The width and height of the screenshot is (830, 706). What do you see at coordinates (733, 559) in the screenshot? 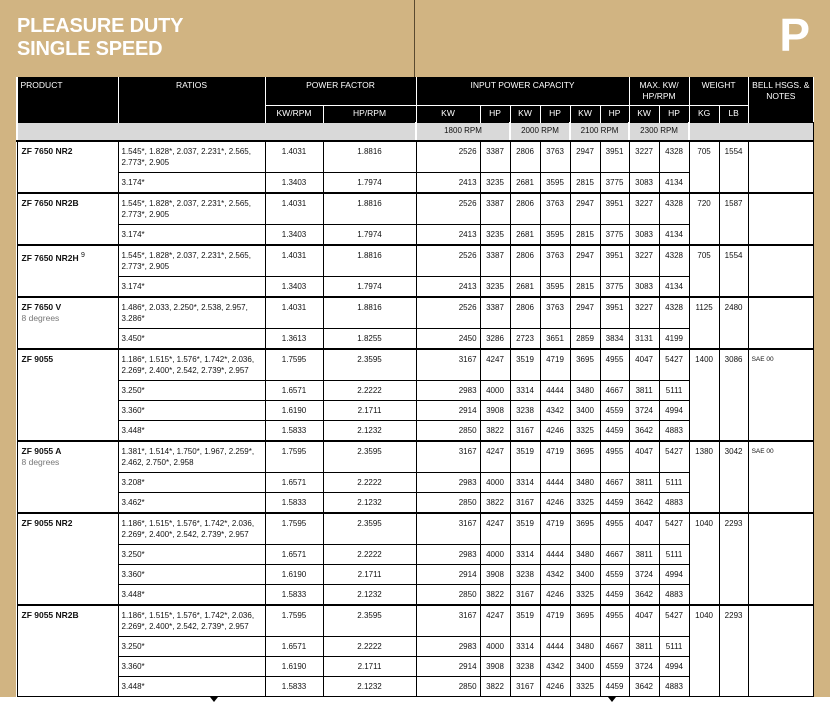
I see `weight-lb-cell: 2293` at bounding box center [733, 559].